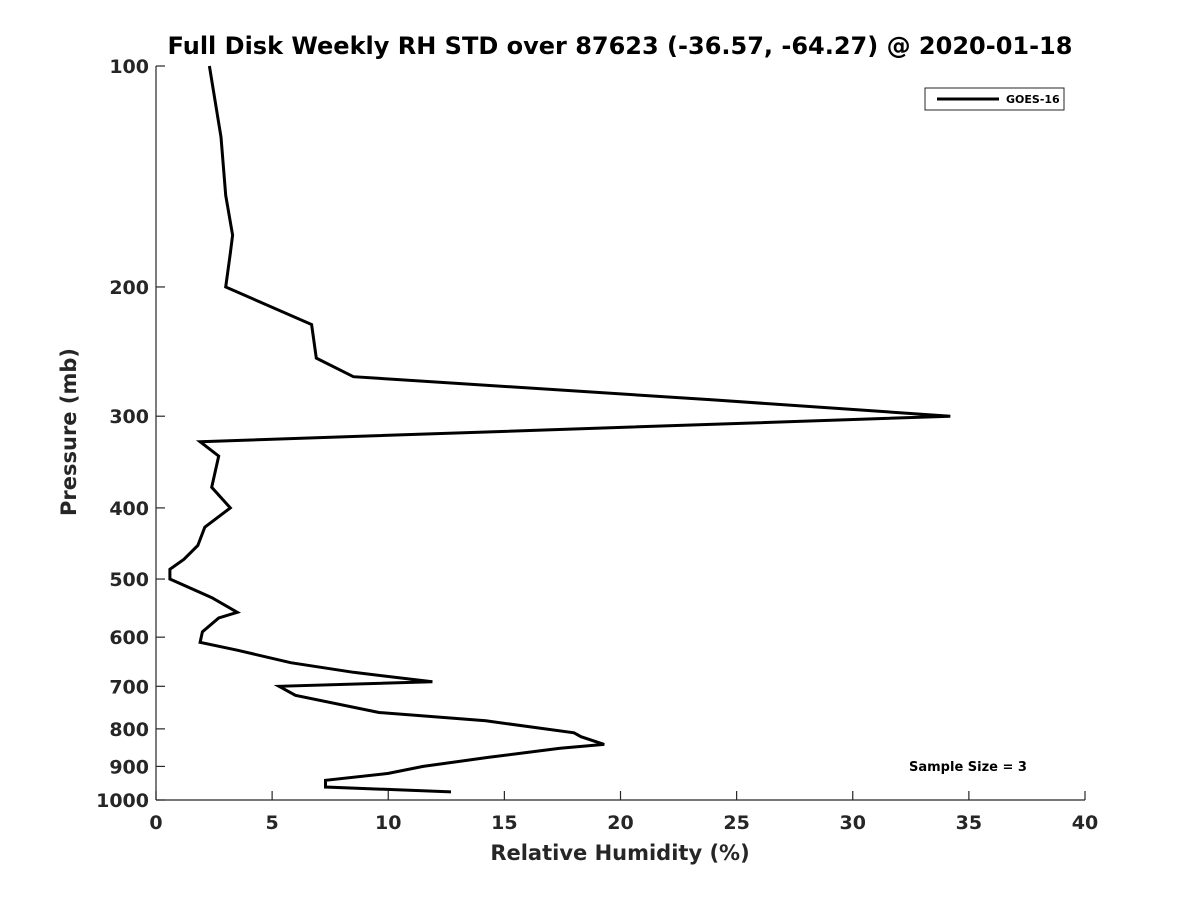  Describe the element at coordinates (129, 730) in the screenshot. I see `y-tick-label: 800` at that location.